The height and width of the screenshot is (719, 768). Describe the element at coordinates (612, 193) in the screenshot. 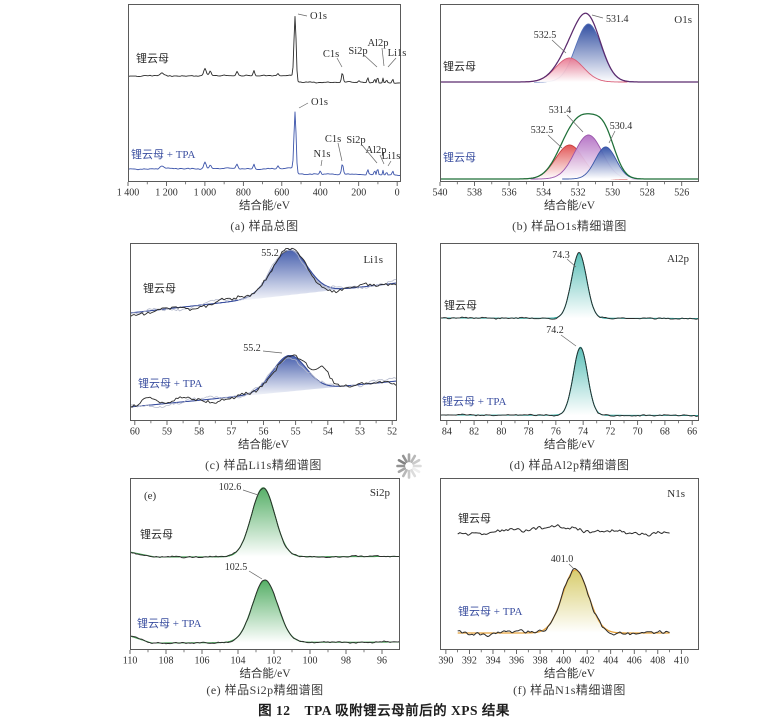

I see `svg-text: 530` at that location.